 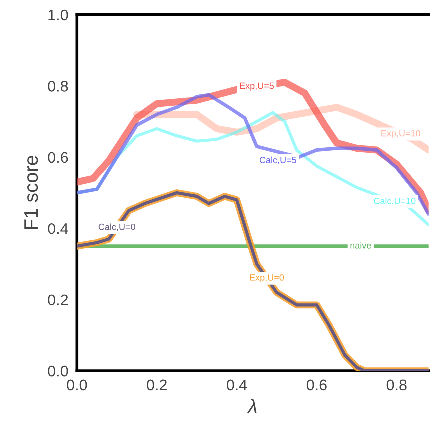 What do you see at coordinates (58, 15) in the screenshot?
I see `y-tick-label: 1.0` at bounding box center [58, 15].